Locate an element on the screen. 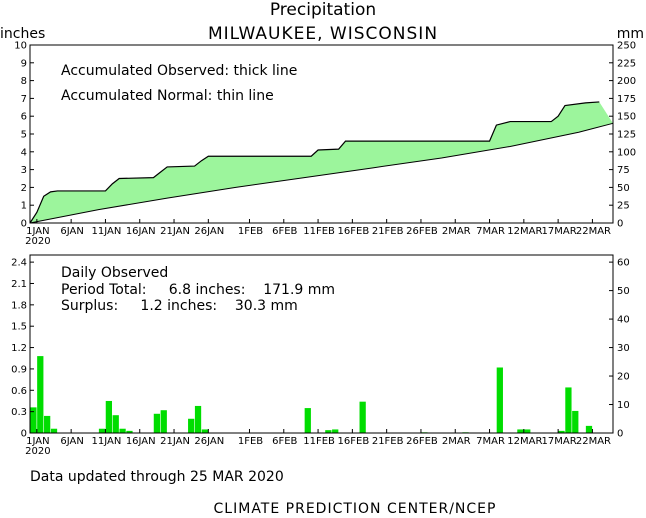 This screenshot has width=646, height=518. data-updated-note: Data updated through 25 MAR 2020 is located at coordinates (157, 477).